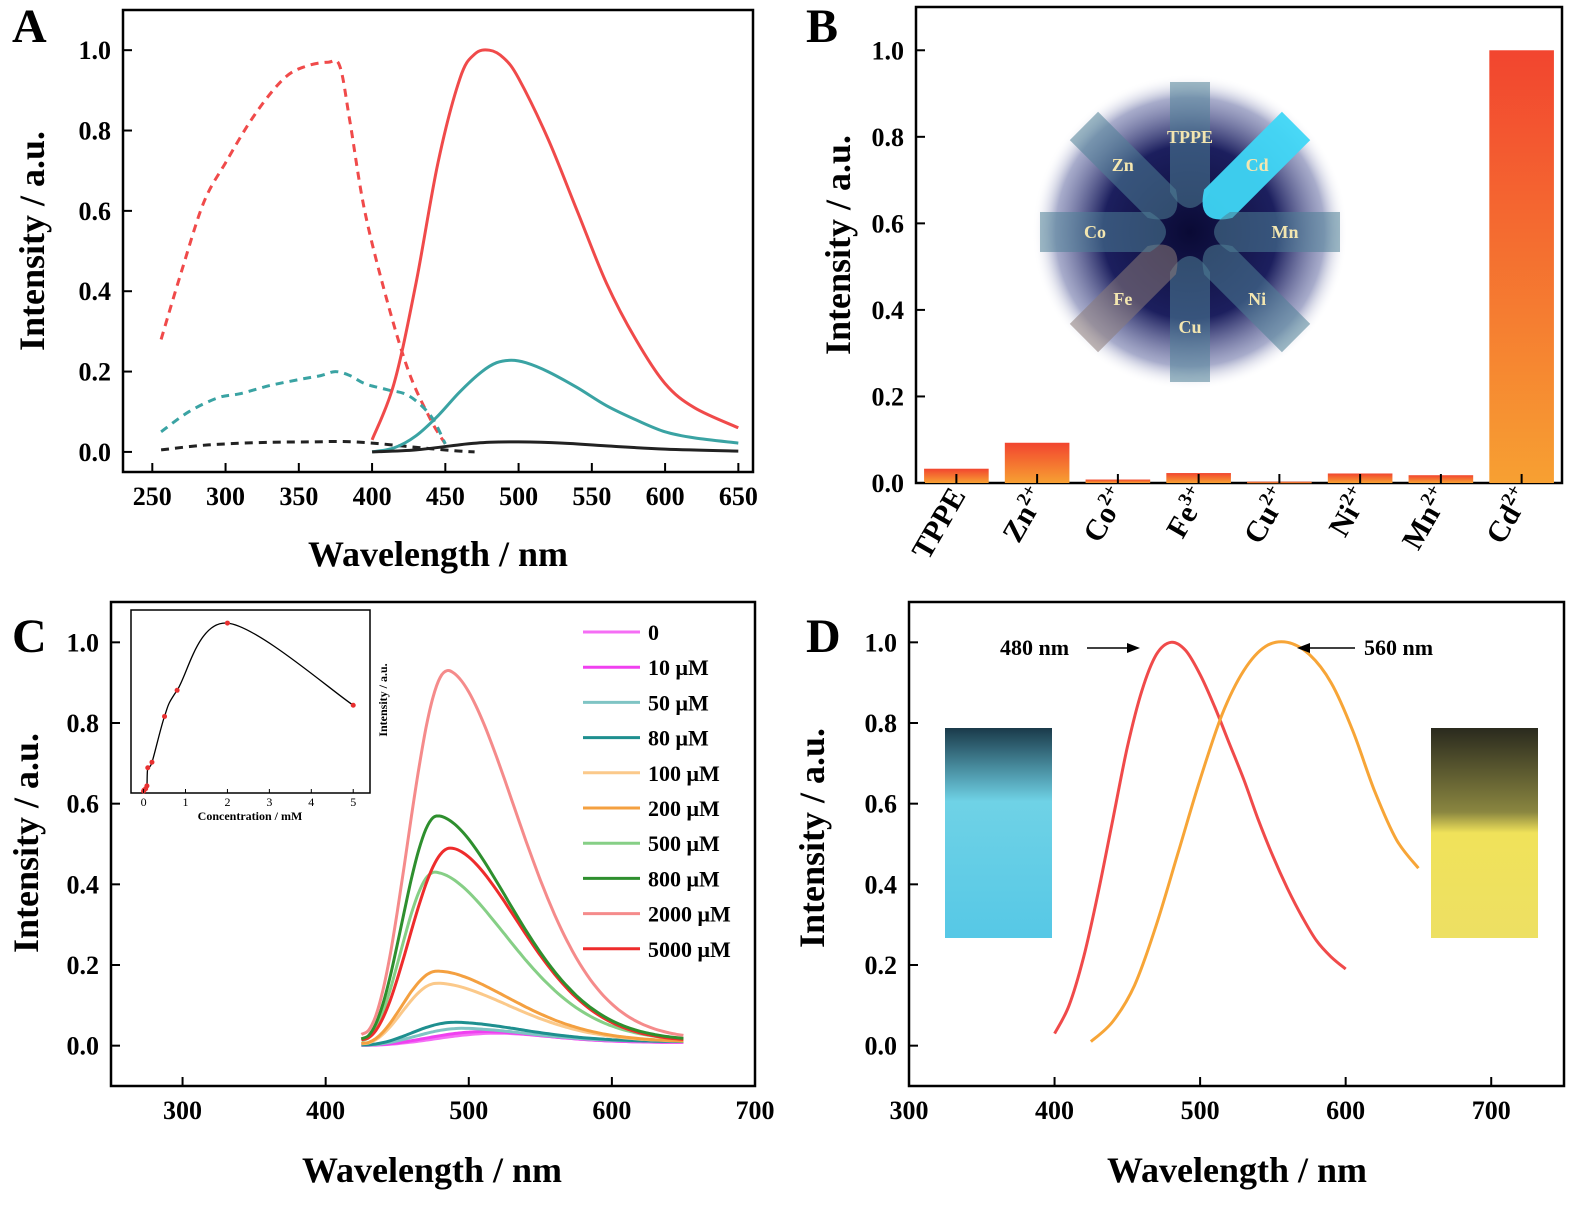 The width and height of the screenshot is (1587, 1209). What do you see at coordinates (939, 523) in the screenshot?
I see `panel-b-xtick-label: TPPE` at bounding box center [939, 523].